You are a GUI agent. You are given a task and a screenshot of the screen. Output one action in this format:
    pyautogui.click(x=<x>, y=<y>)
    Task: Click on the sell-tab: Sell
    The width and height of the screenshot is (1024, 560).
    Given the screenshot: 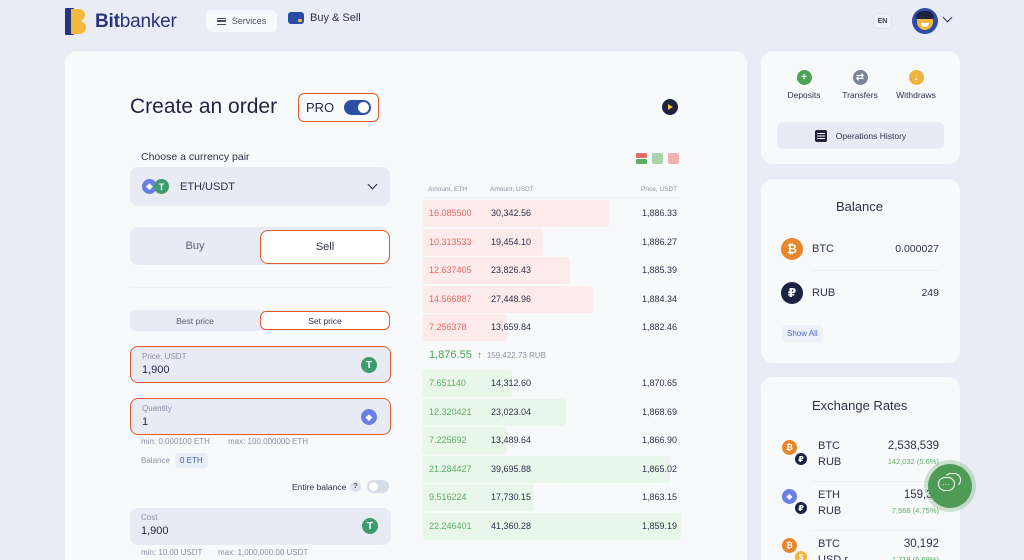 What is the action you would take?
    pyautogui.click(x=325, y=247)
    